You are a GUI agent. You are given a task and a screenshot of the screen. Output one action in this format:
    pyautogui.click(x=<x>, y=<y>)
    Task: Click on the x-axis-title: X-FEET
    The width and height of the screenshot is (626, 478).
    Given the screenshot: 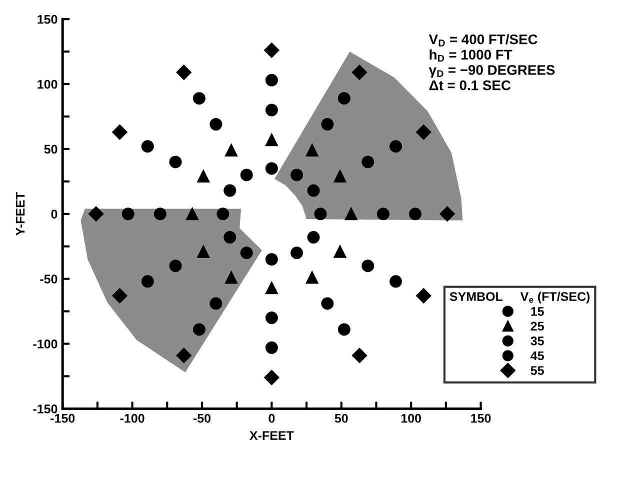 What is the action you would take?
    pyautogui.click(x=272, y=435)
    